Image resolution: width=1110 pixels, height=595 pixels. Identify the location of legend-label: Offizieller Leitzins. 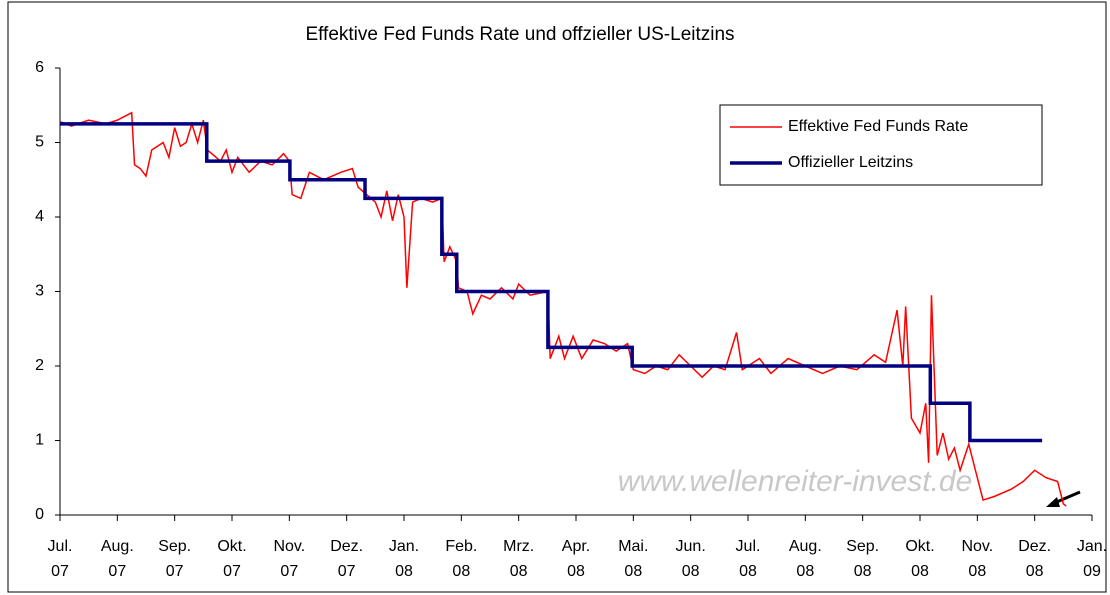
(850, 162).